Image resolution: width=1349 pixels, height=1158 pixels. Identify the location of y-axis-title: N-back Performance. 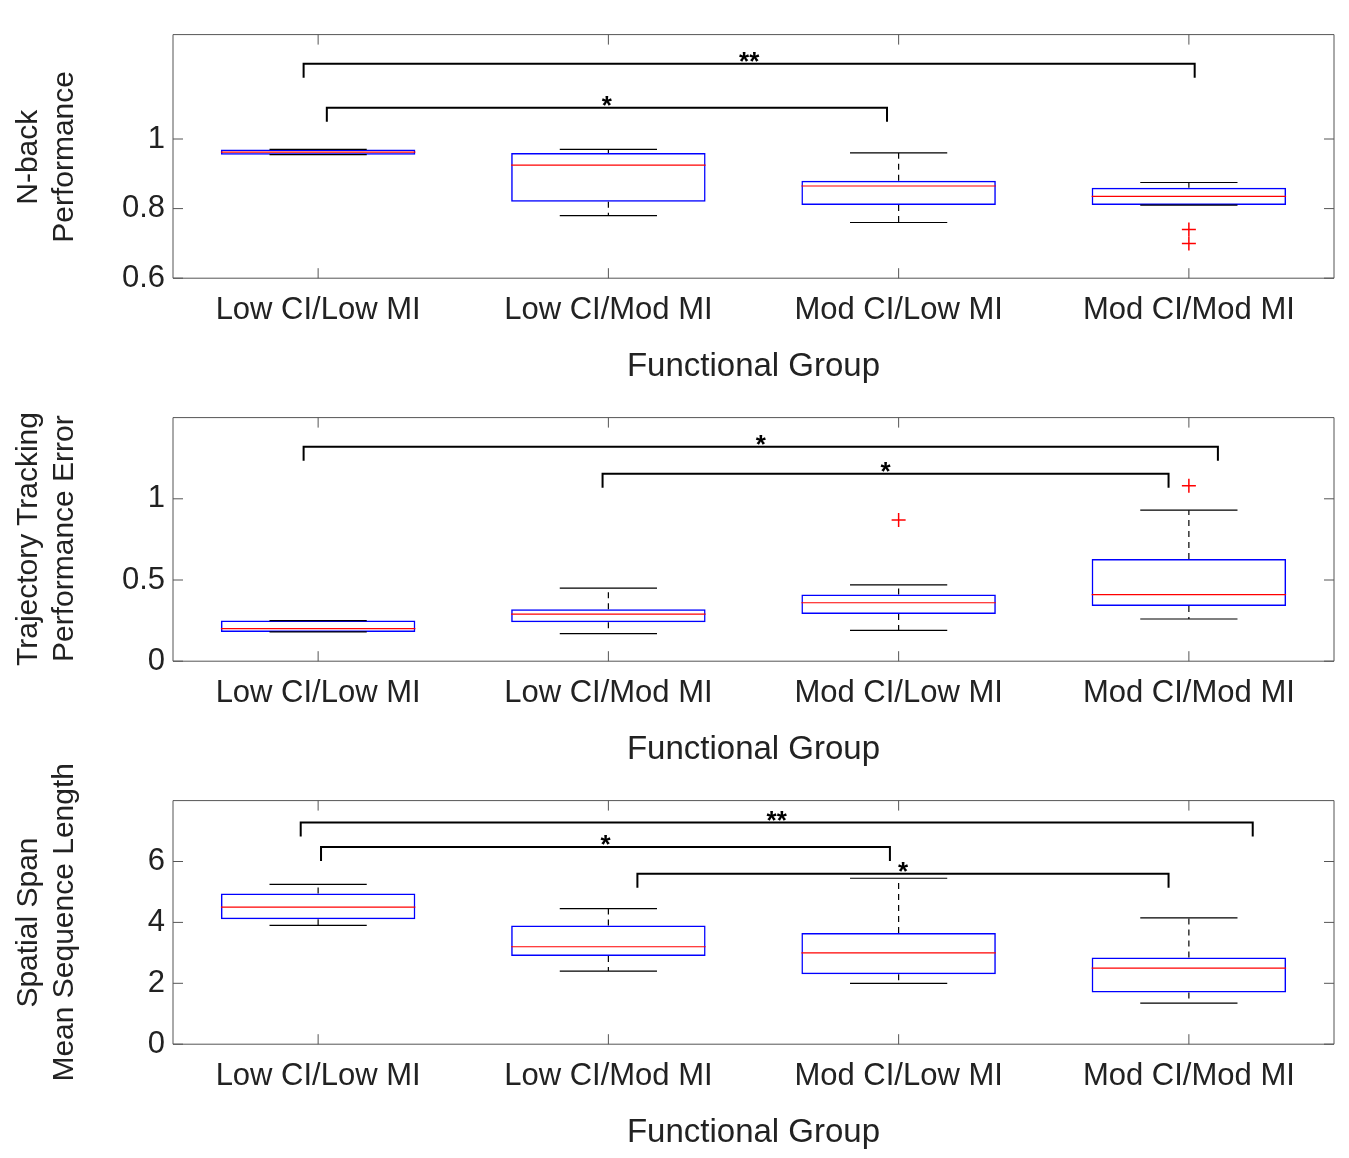
(44, 156).